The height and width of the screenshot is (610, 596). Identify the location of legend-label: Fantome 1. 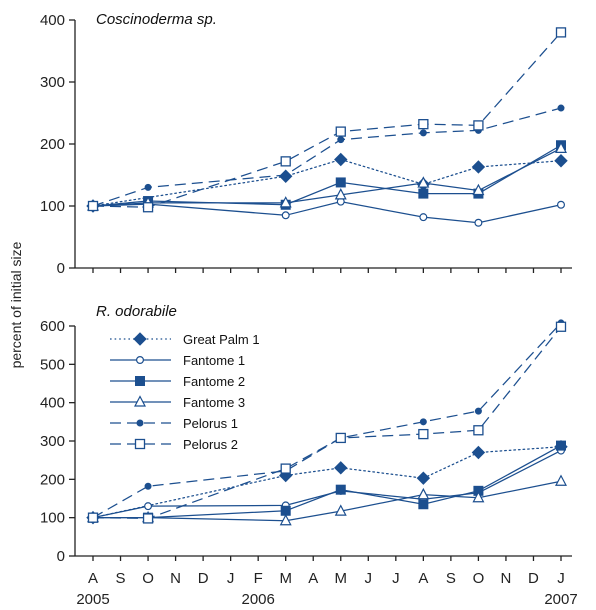
(214, 360).